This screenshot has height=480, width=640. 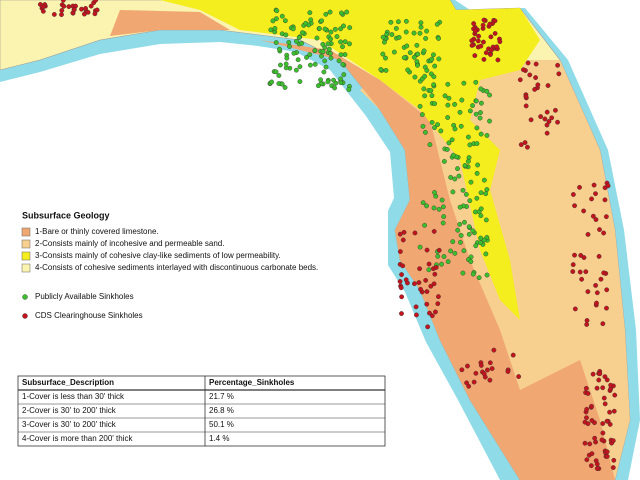 I want to click on table-cell: 21.7 %, so click(x=221, y=396).